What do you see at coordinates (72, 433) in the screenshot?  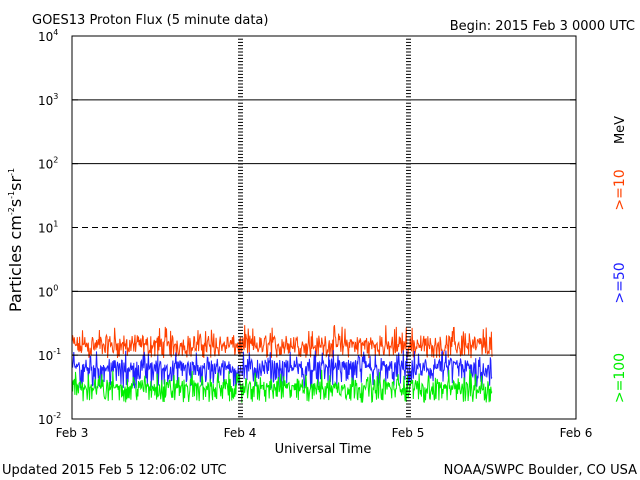 I see `x-tick-label: Feb 3` at bounding box center [72, 433].